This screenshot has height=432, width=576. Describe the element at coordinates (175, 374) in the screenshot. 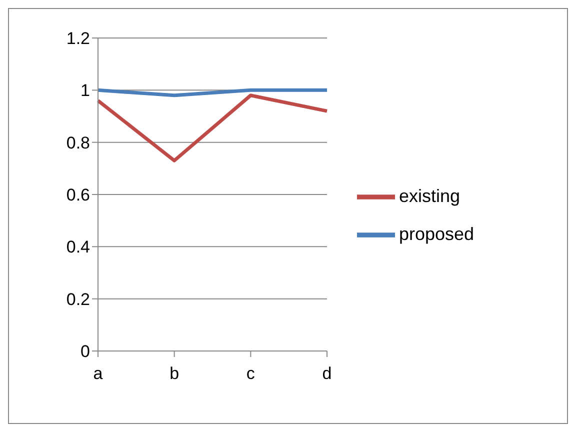

I see `x-tick-label: b` at that location.